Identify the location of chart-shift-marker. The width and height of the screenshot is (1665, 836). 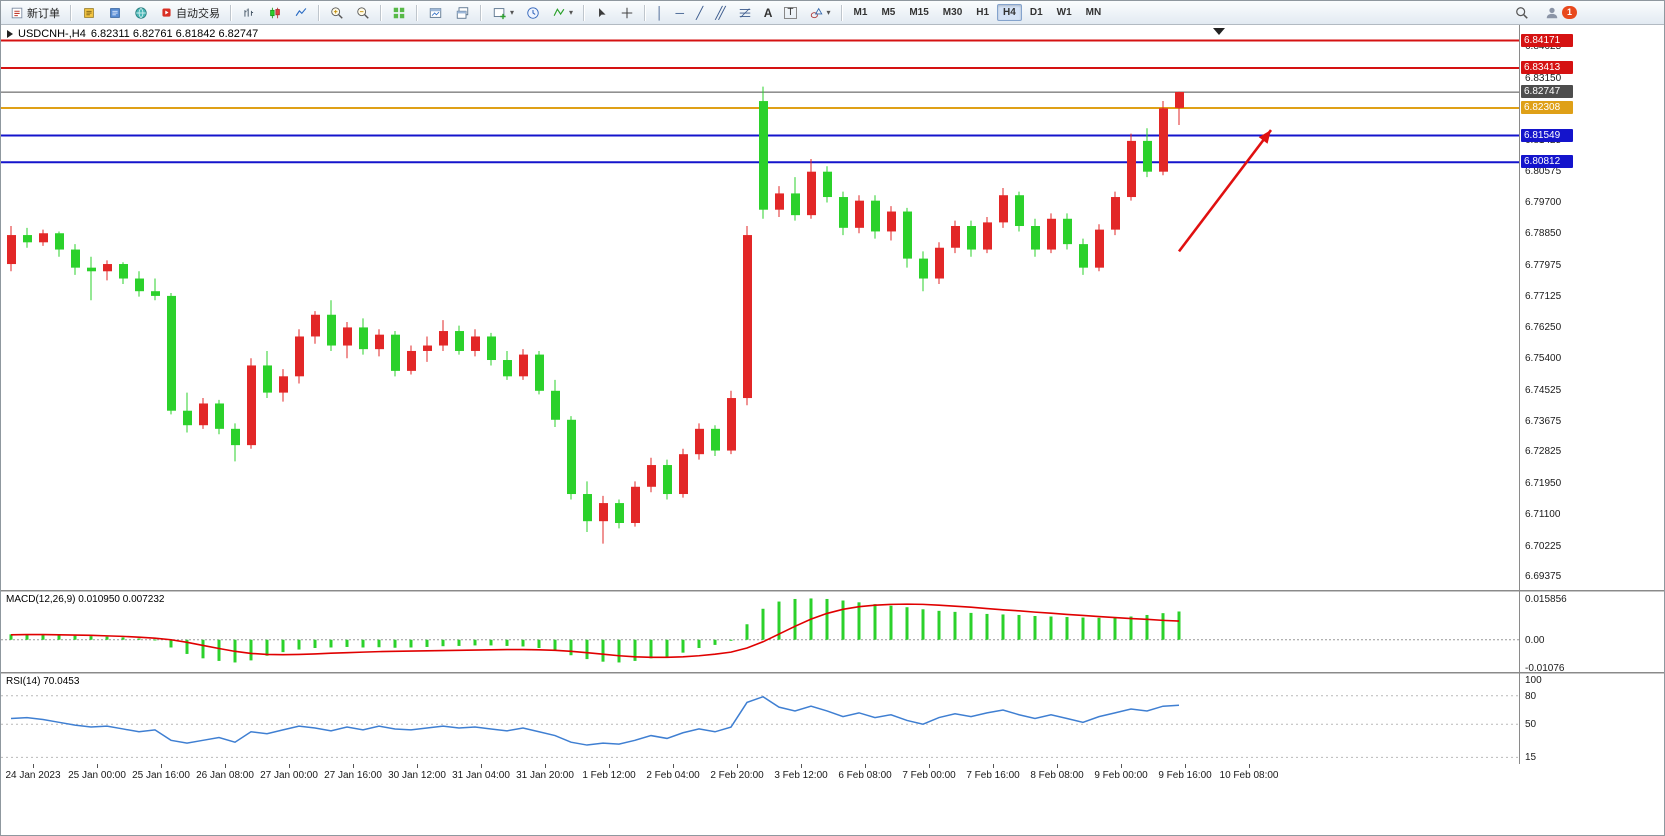
(1219, 31).